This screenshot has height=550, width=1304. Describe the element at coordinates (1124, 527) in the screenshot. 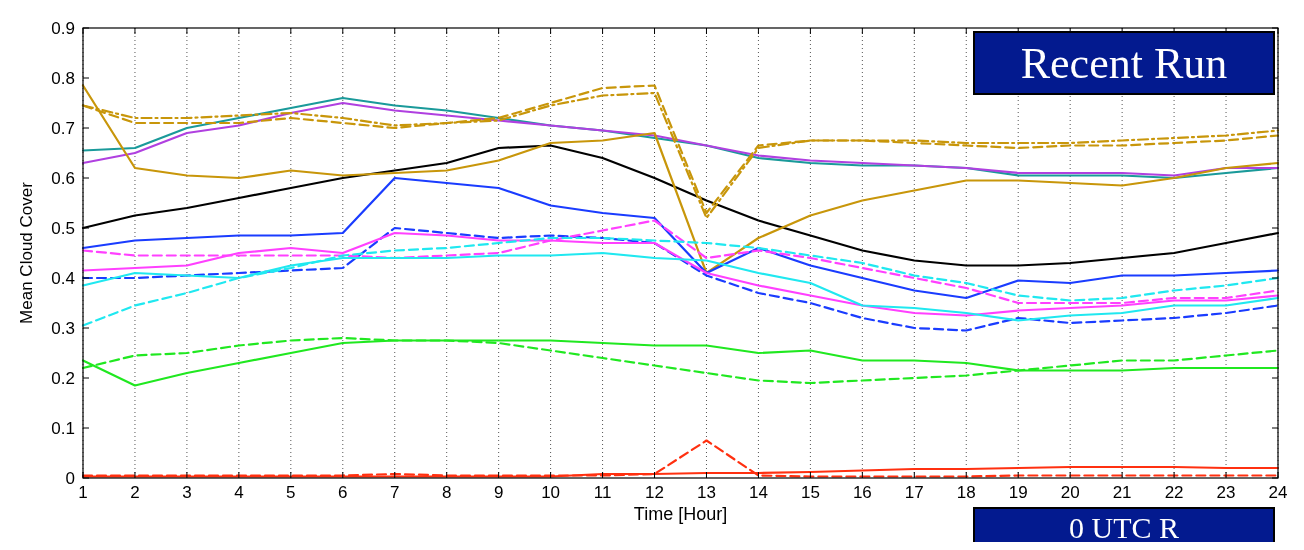

I see `text: 0 UTC R` at that location.